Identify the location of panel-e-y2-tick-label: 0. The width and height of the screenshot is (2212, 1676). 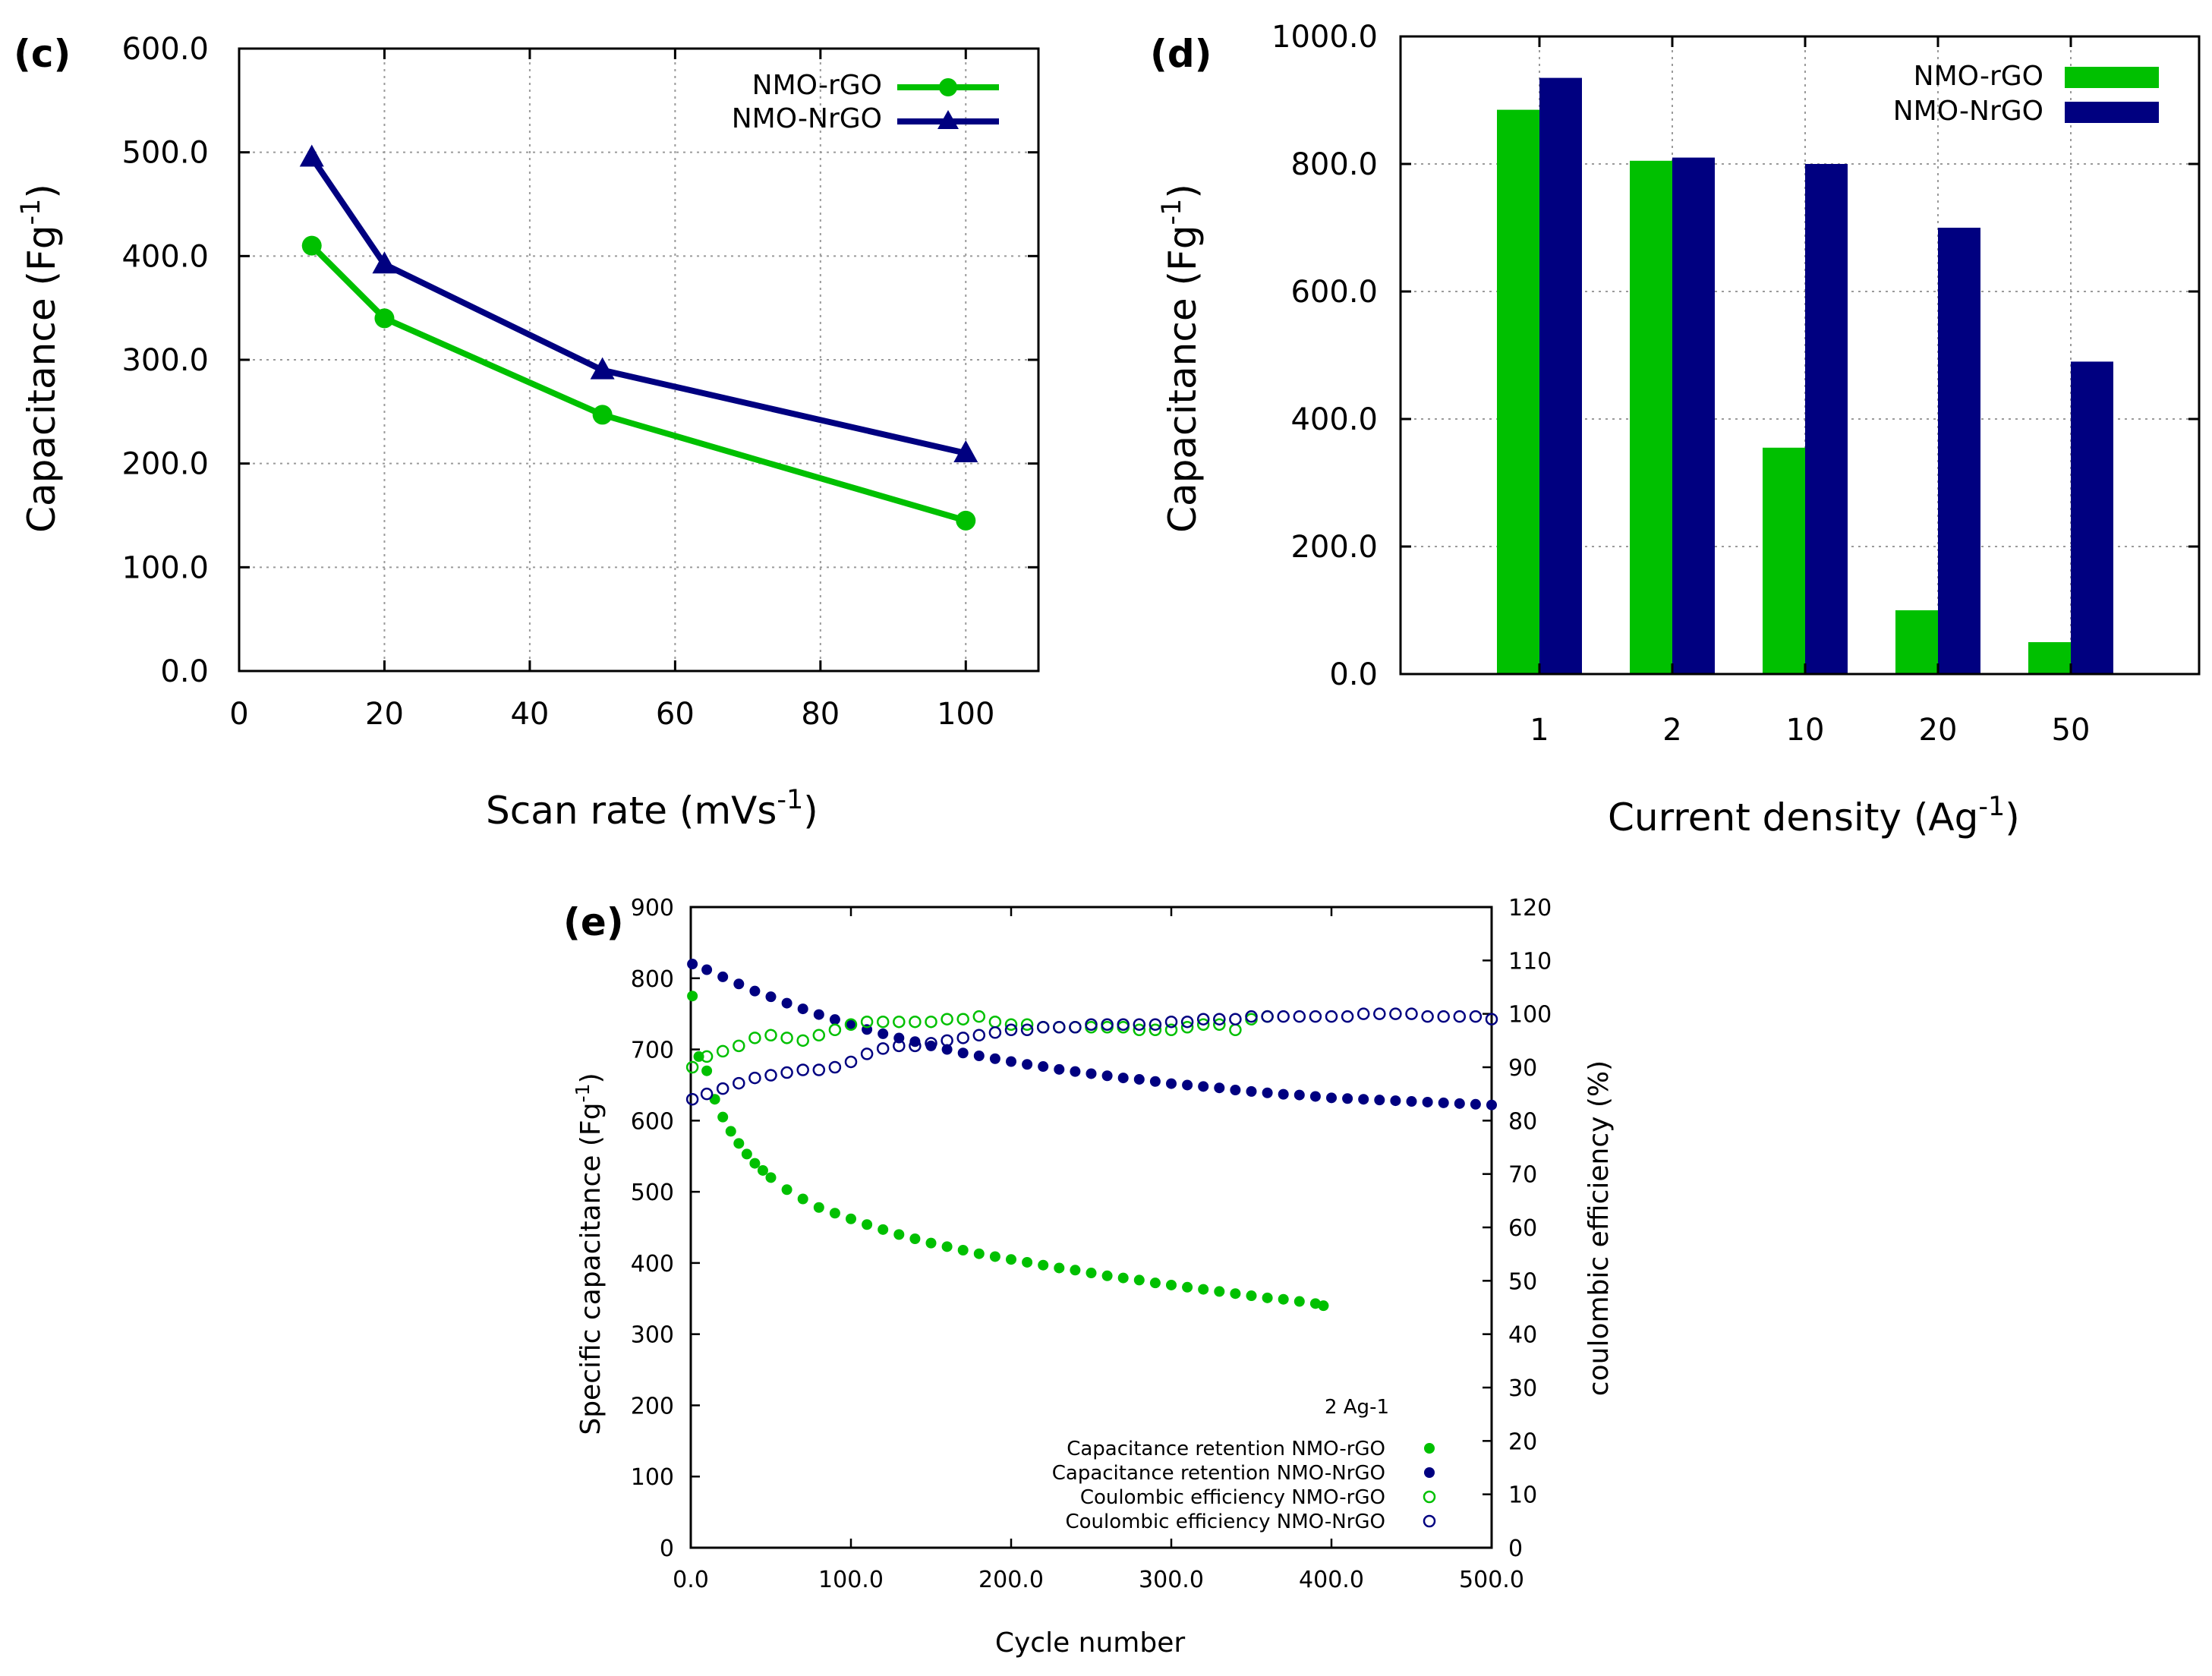
(1516, 1549).